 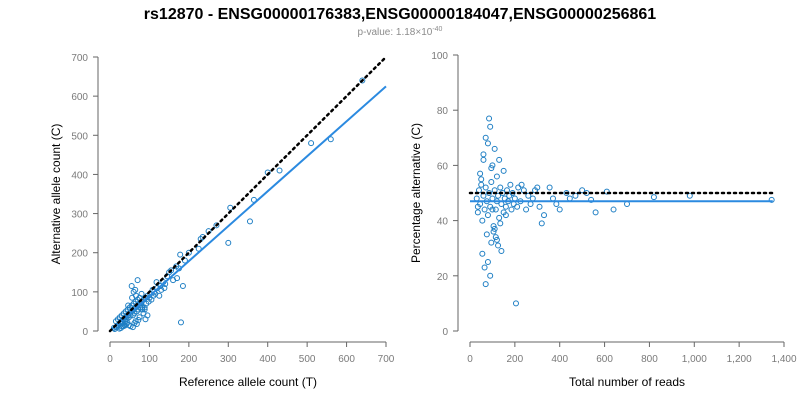 What do you see at coordinates (416, 193) in the screenshot?
I see `y-axis-label: Percentage alternative (C)` at bounding box center [416, 193].